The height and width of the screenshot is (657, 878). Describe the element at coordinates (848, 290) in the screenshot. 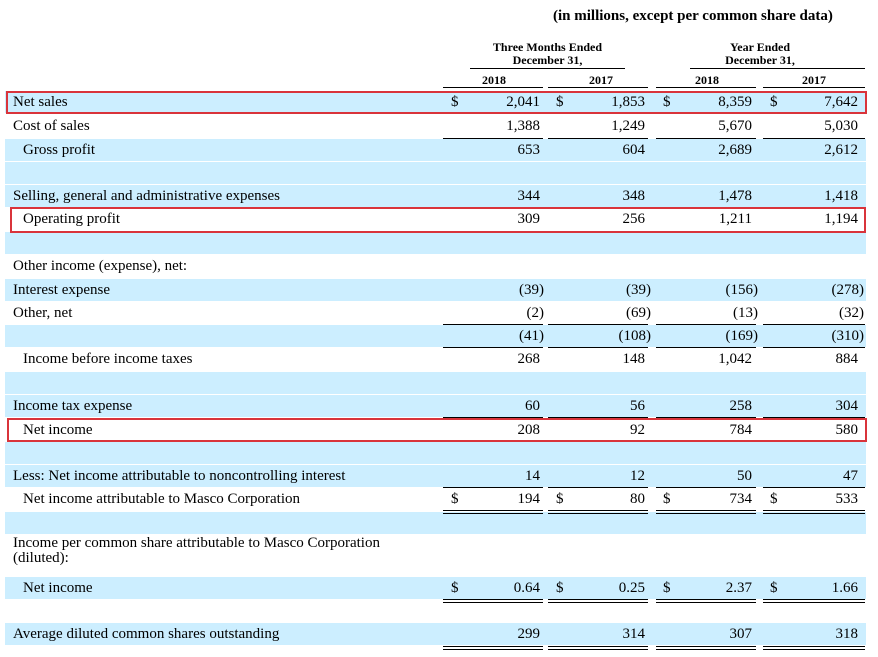

I see `value-cell: (278)` at that location.